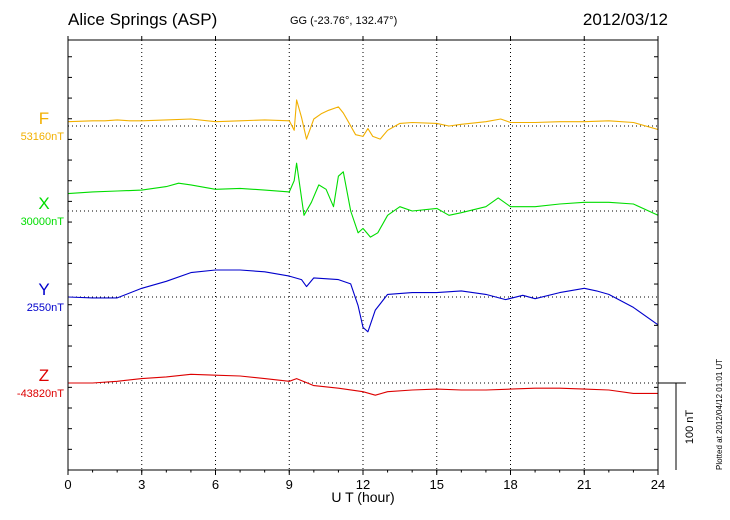  What do you see at coordinates (141, 484) in the screenshot?
I see `x-tick-label: 3` at bounding box center [141, 484].